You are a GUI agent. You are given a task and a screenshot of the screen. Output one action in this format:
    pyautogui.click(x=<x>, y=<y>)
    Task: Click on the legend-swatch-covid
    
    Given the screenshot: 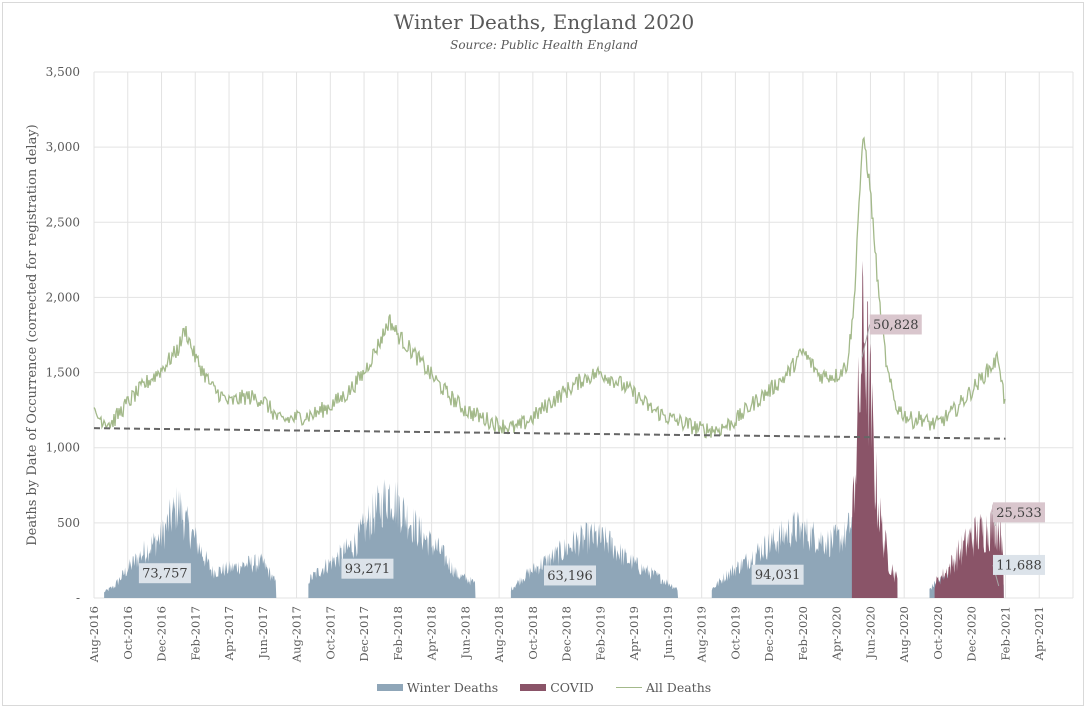 What is the action you would take?
    pyautogui.click(x=533, y=687)
    